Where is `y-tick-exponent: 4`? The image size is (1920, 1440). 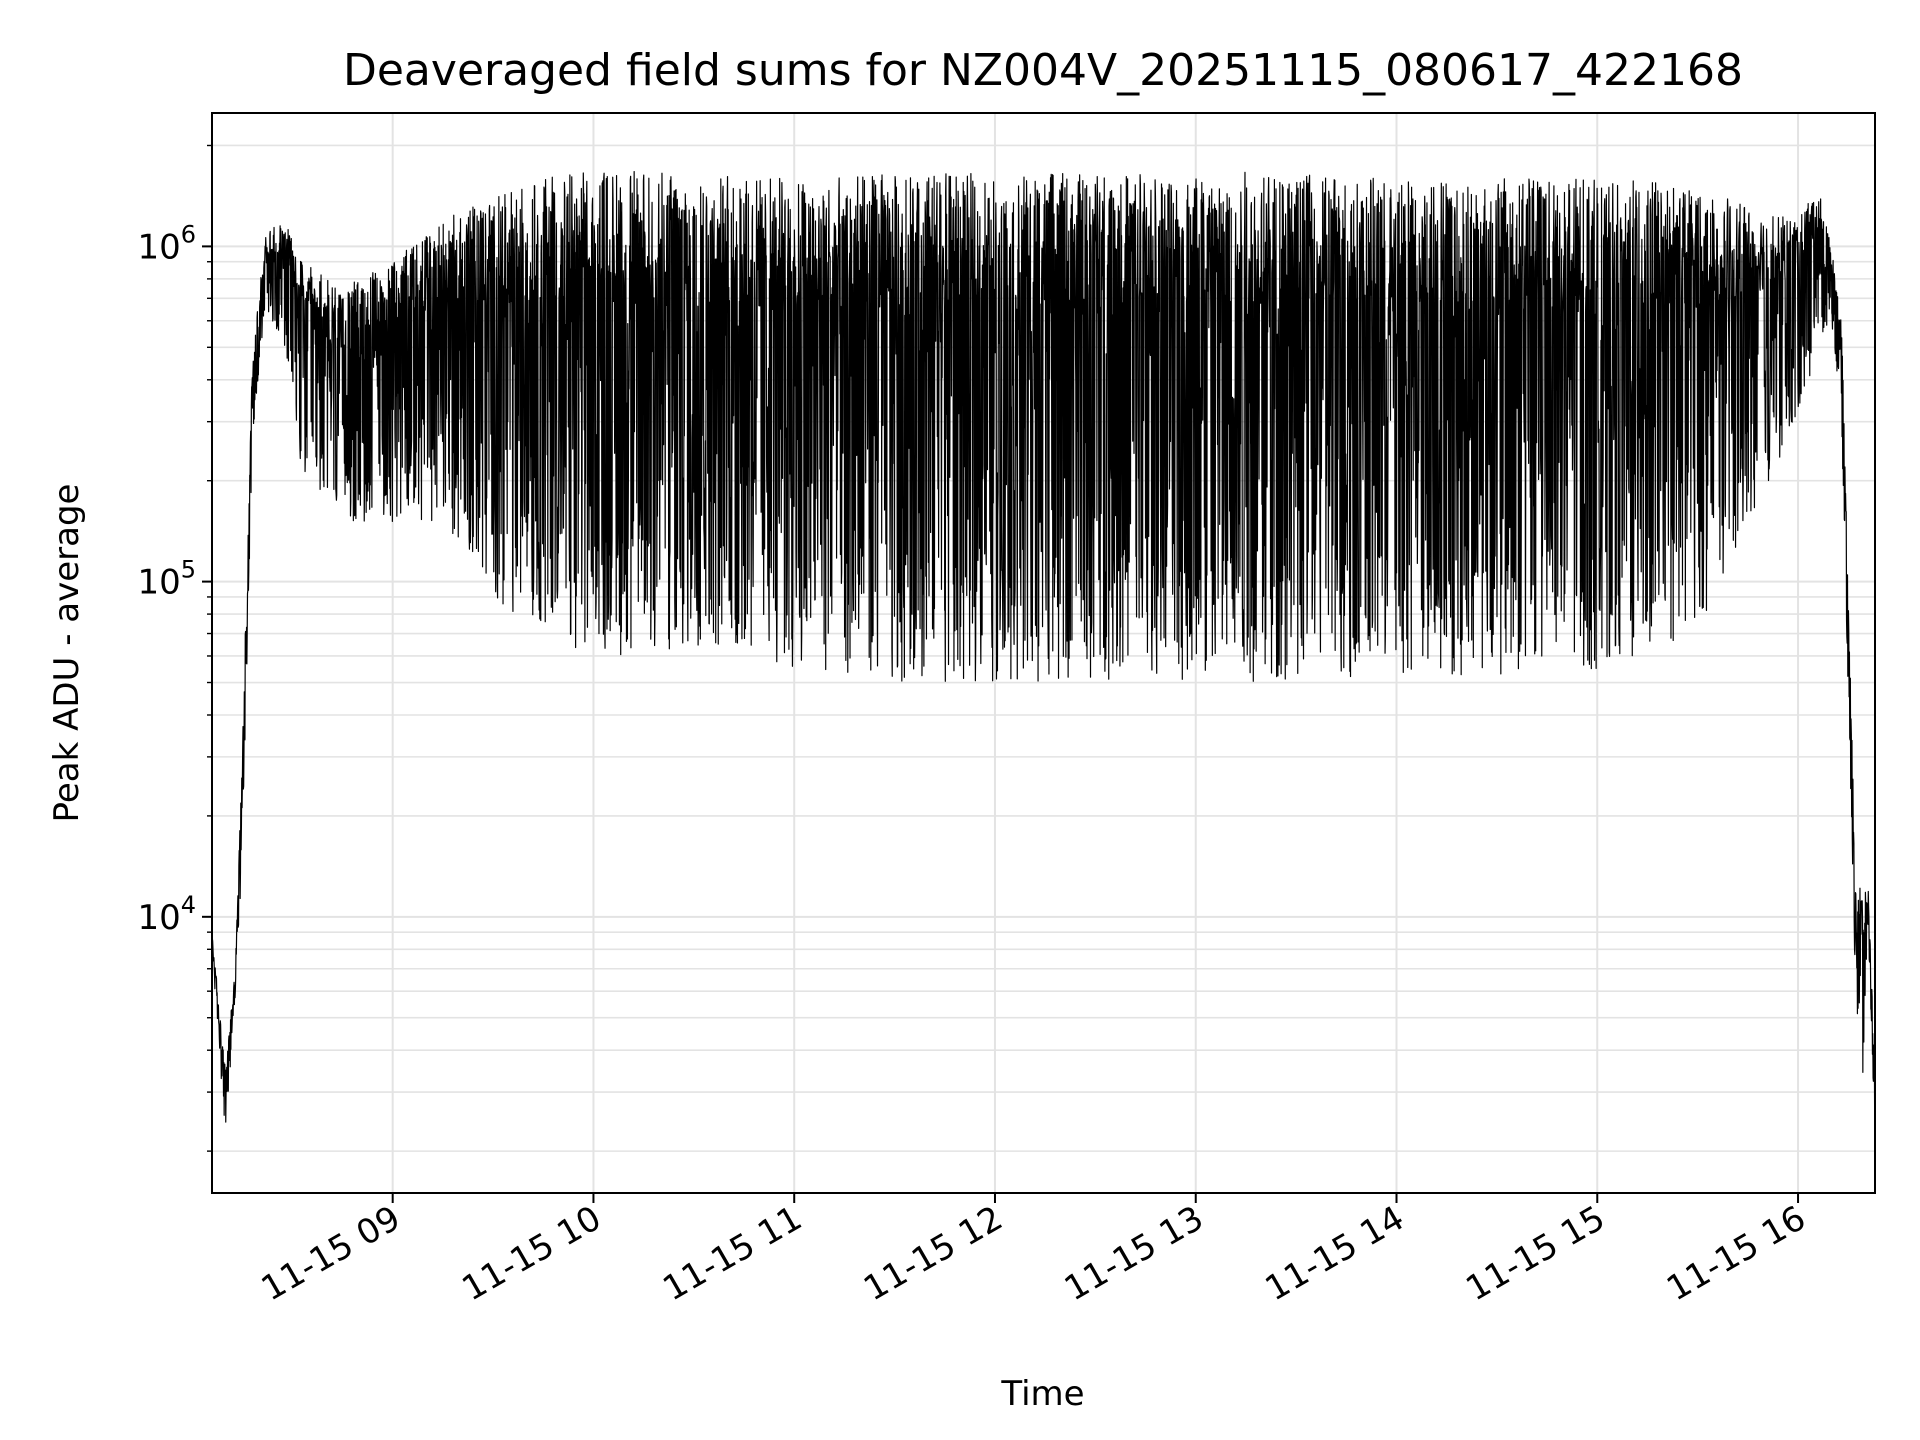
y-tick-exponent: 4 is located at coordinates (188, 905).